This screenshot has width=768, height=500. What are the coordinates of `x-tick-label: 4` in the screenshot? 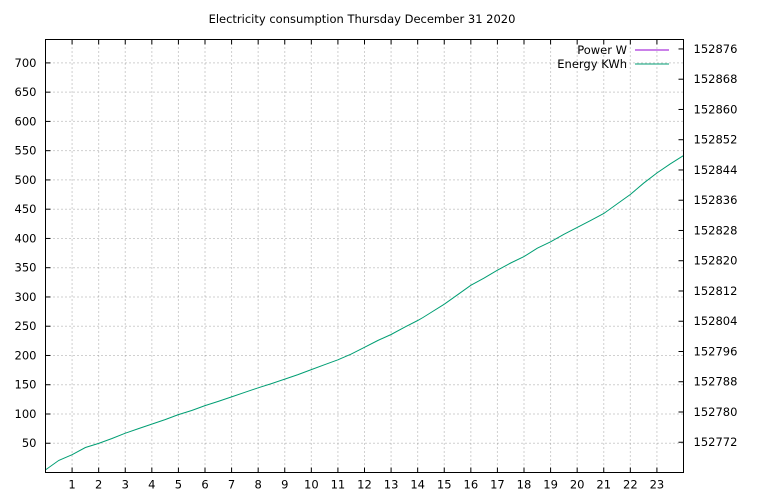 It's located at (151, 485).